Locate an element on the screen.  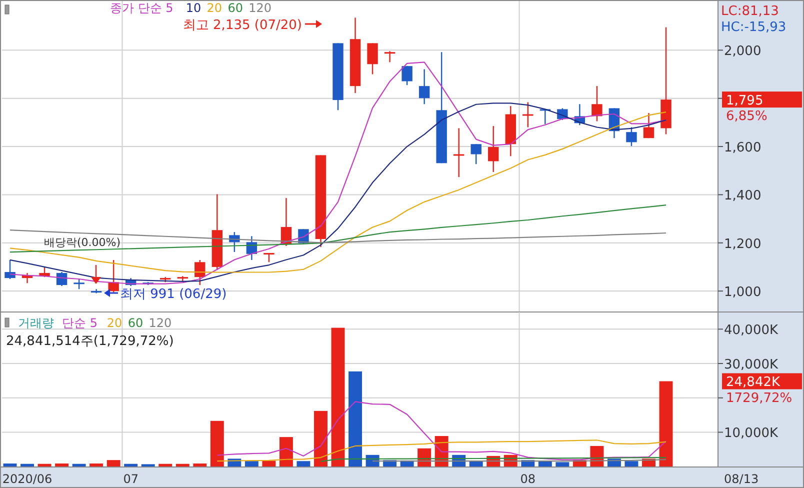
text: 종가 단순 5 is located at coordinates (142, 8).